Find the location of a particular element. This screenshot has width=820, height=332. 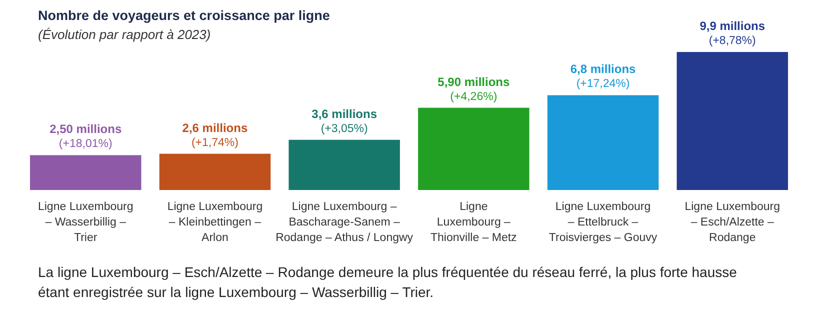

data-label: 2,50 millions is located at coordinates (86, 129).